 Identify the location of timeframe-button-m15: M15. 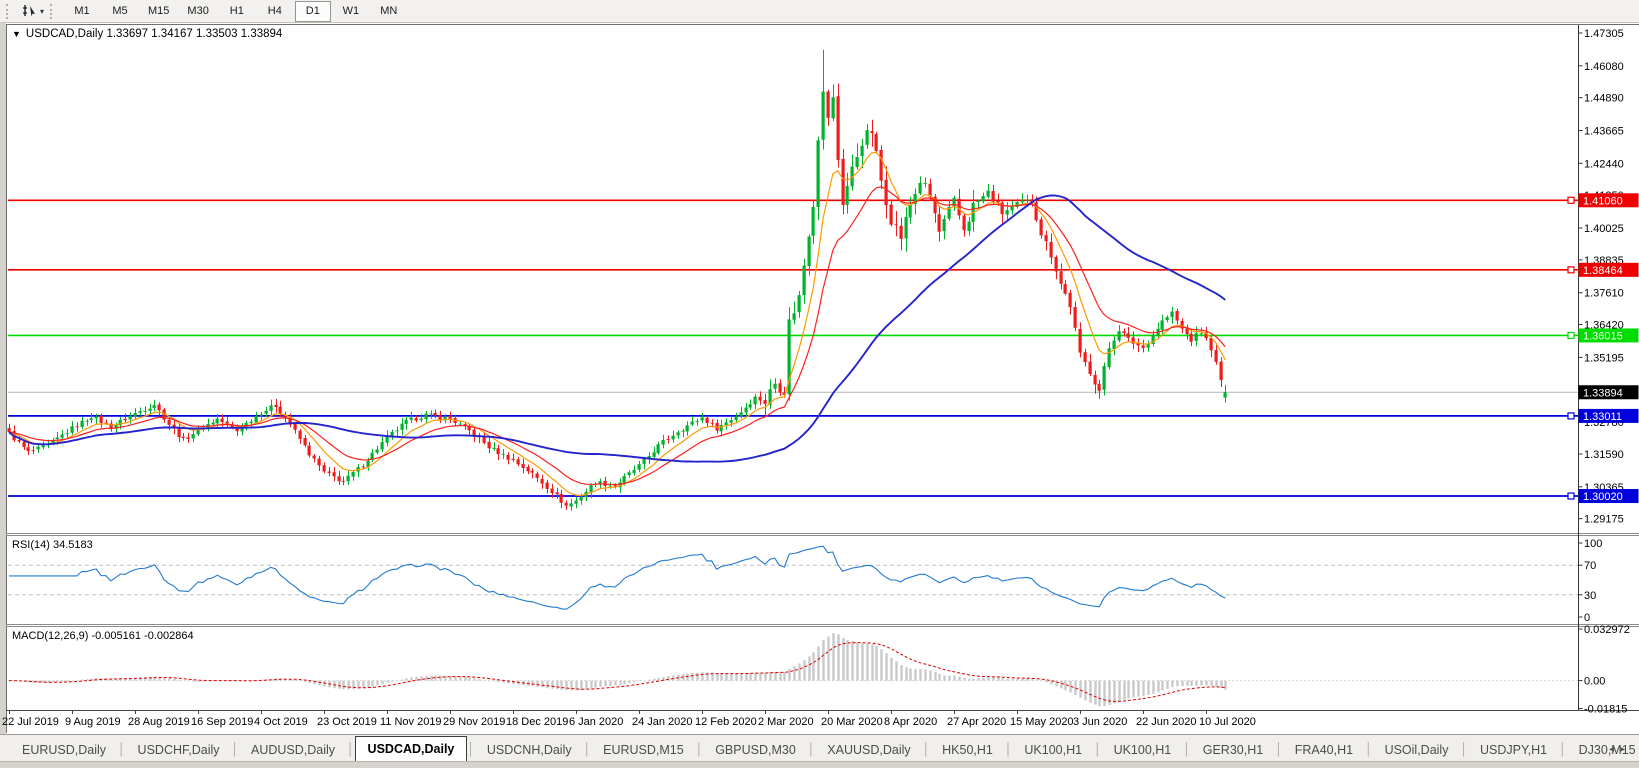
(159, 10).